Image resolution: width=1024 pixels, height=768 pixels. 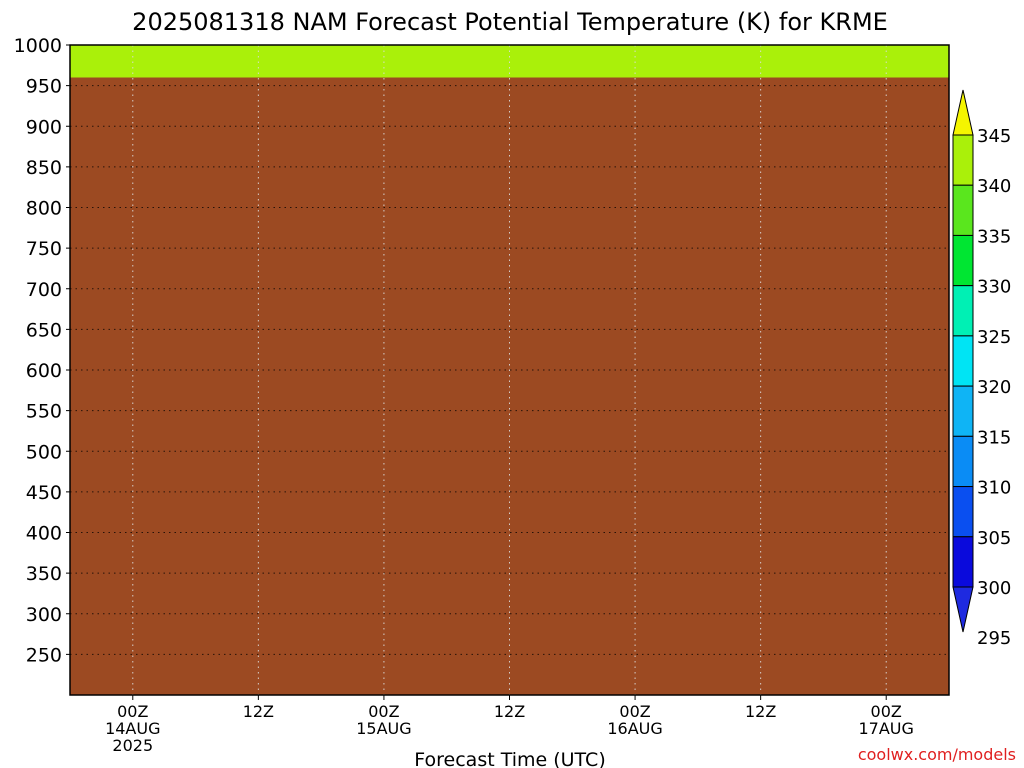 I want to click on x-tick-label: 15AUG, so click(x=383, y=728).